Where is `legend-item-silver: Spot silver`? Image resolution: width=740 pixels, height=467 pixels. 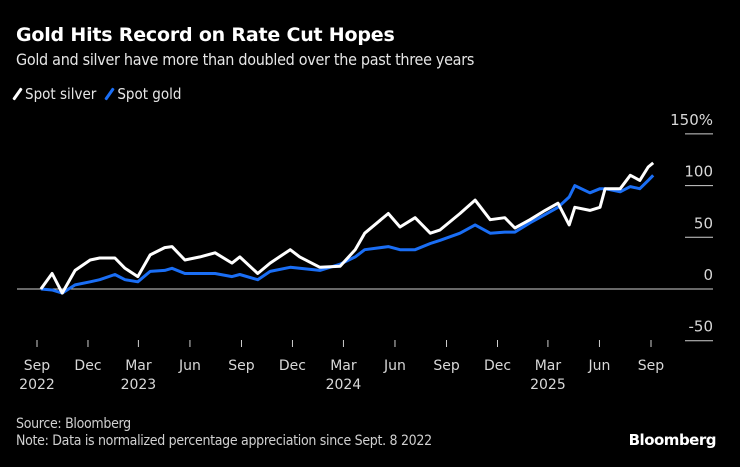
legend-item-silver: Spot silver is located at coordinates (54, 94).